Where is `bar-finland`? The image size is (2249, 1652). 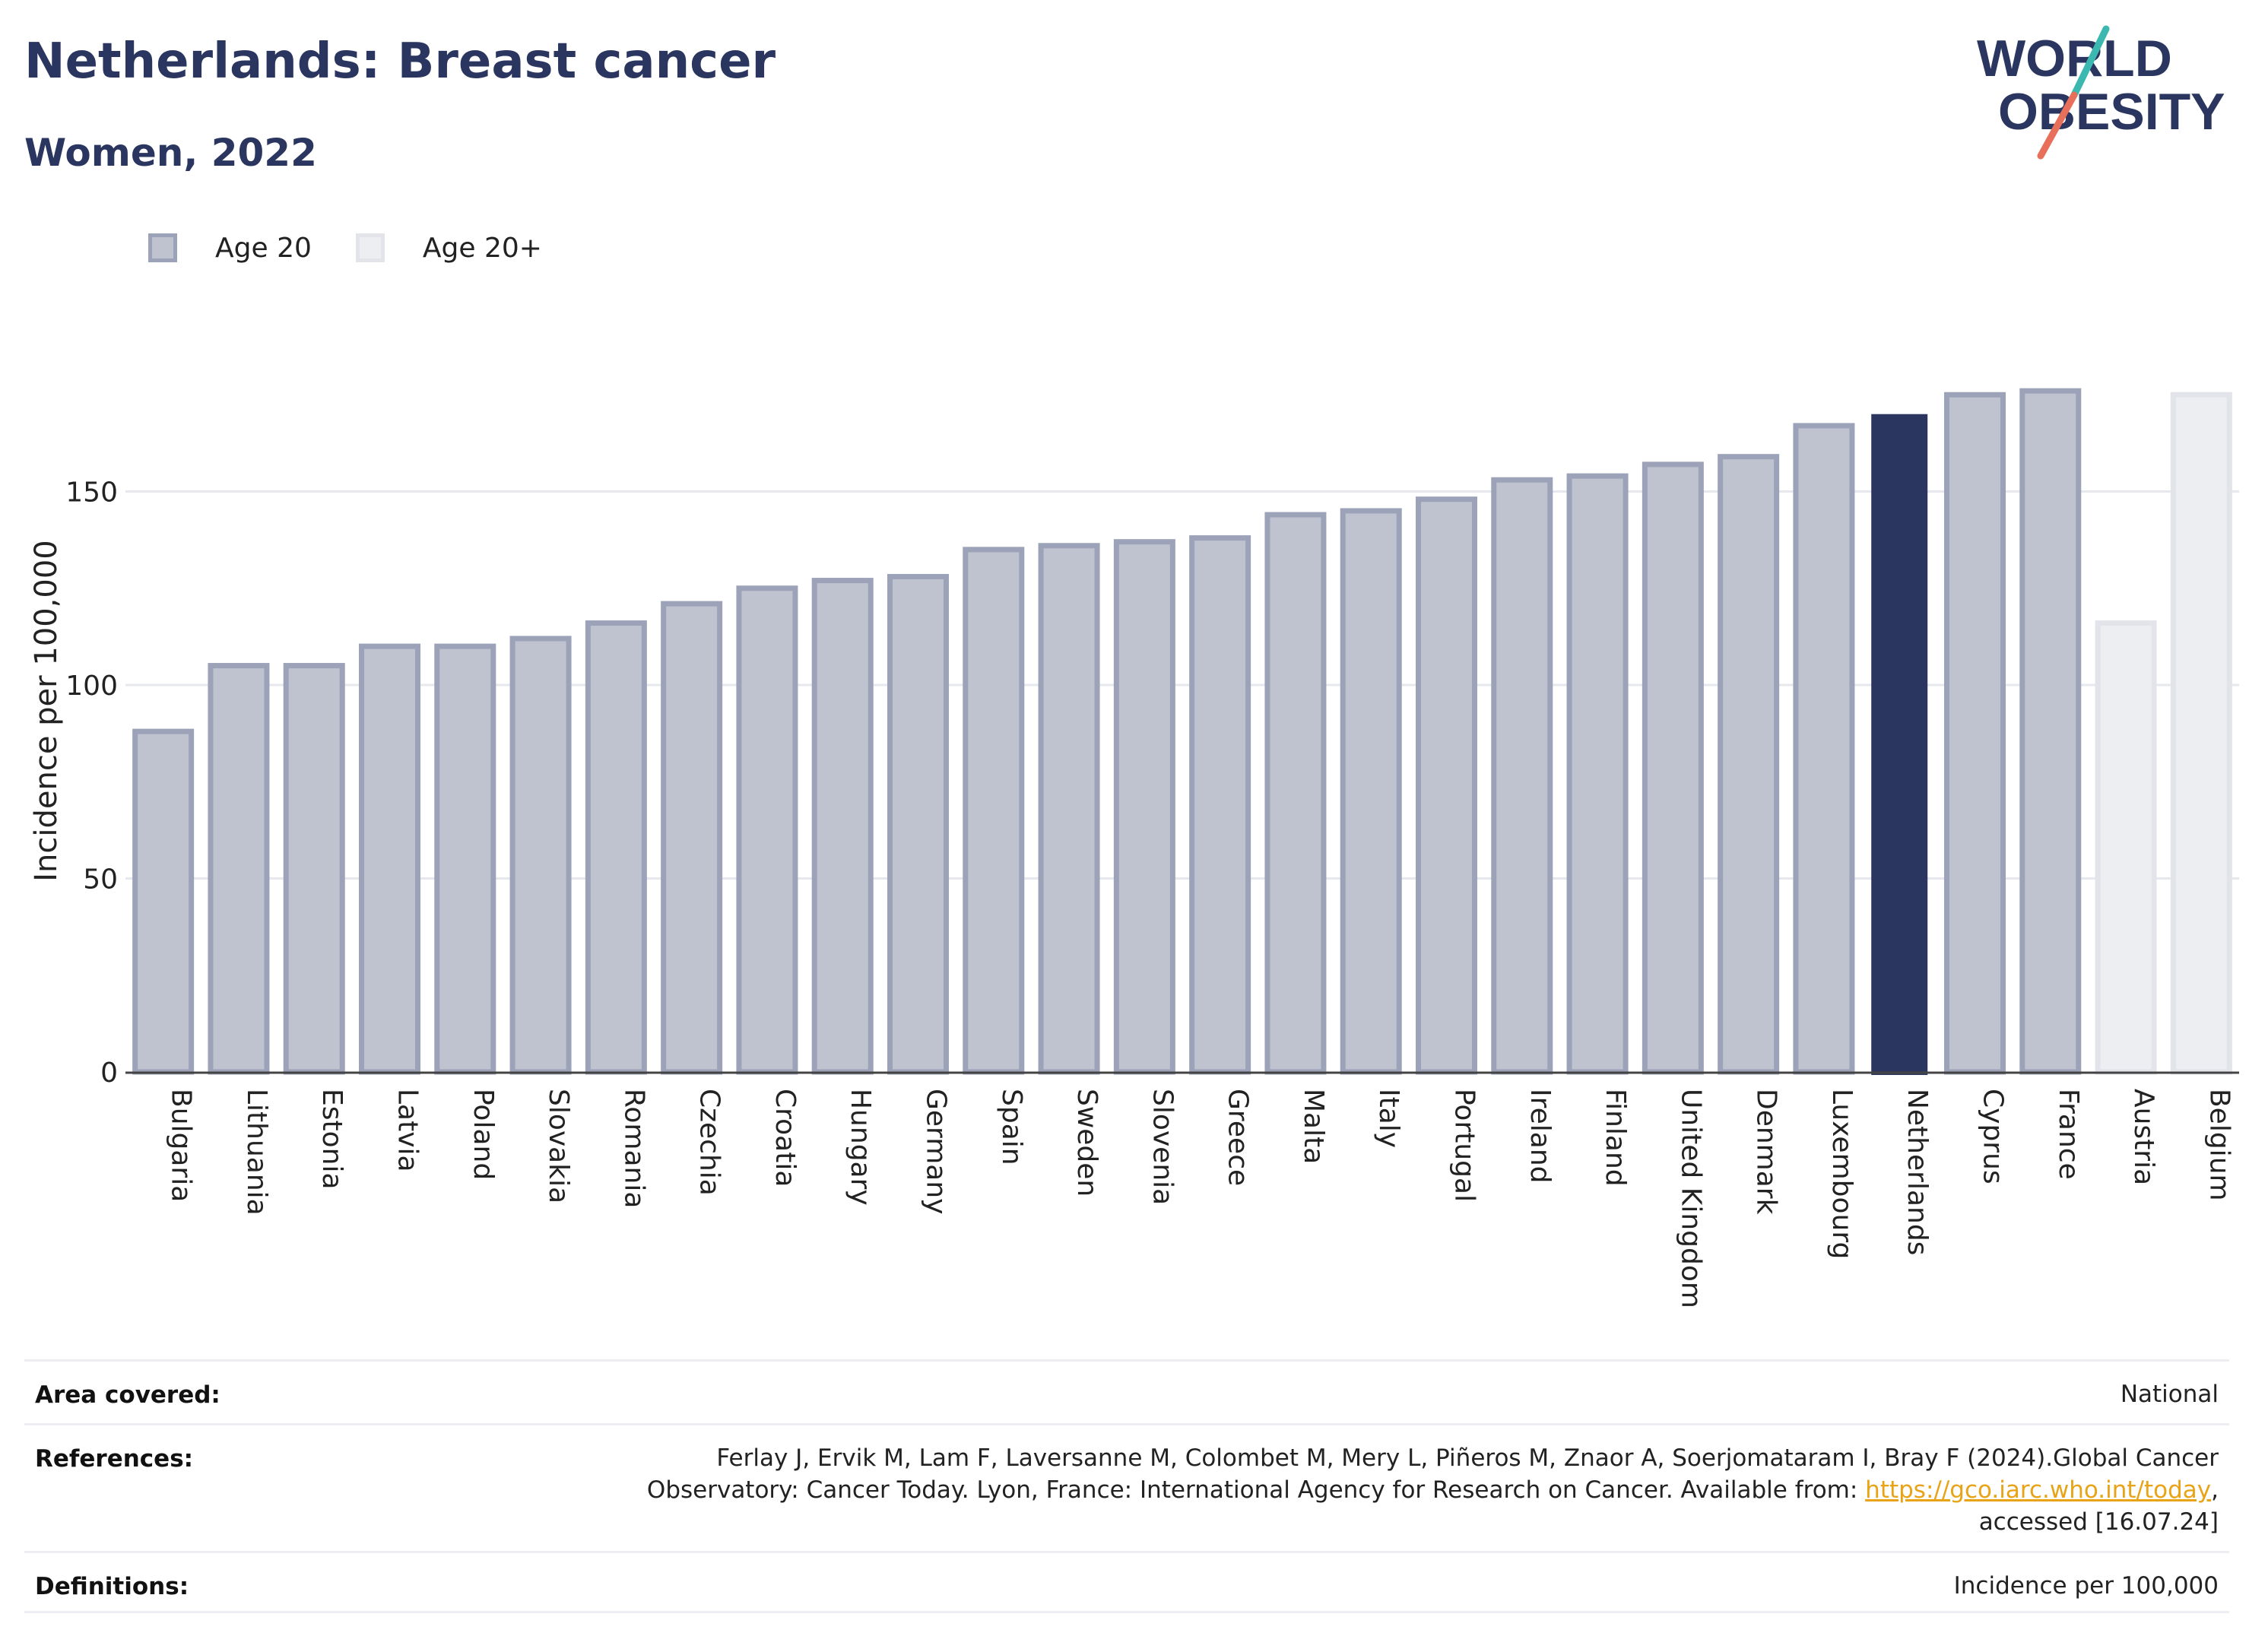 bar-finland is located at coordinates (1597, 774).